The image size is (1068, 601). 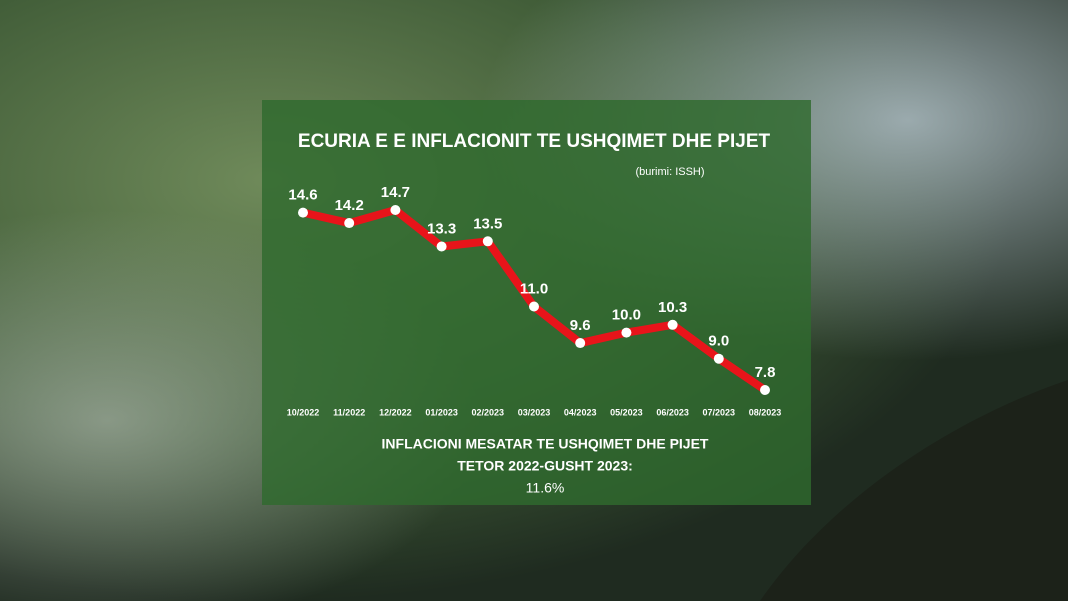 I want to click on x-tick-label: 12/2022, so click(x=395, y=412).